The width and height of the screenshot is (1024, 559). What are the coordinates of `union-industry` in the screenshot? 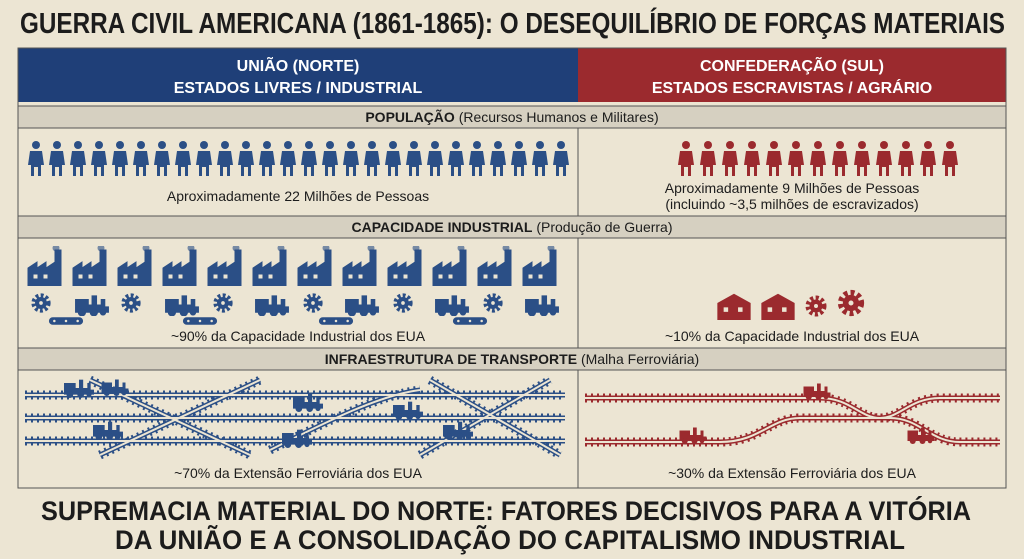 It's located at (293, 286).